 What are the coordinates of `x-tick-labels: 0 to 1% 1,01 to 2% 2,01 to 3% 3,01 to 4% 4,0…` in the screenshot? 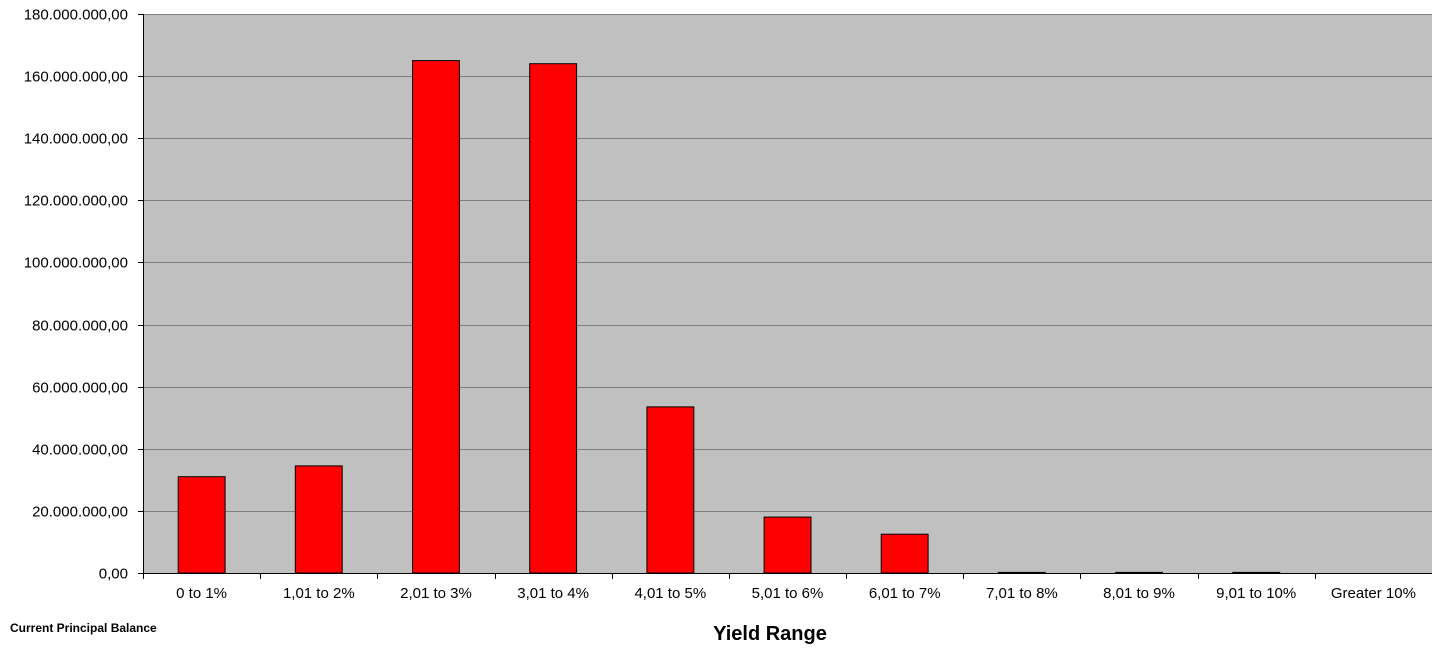 It's located at (796, 593).